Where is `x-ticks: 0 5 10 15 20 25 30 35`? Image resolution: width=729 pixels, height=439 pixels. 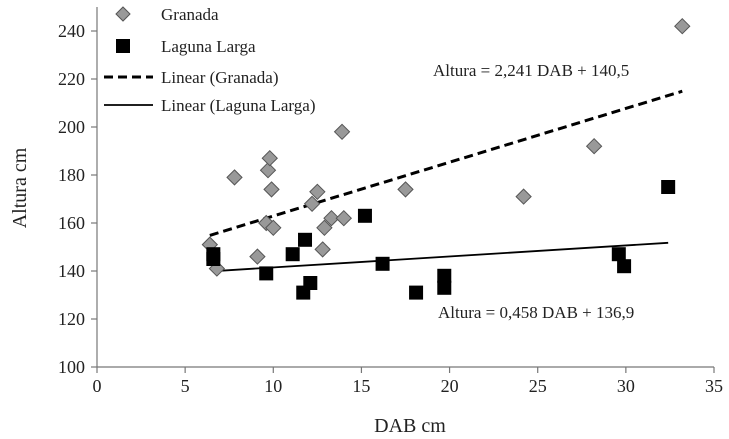 x-ticks: 0 5 10 15 20 25 30 35 is located at coordinates (408, 381).